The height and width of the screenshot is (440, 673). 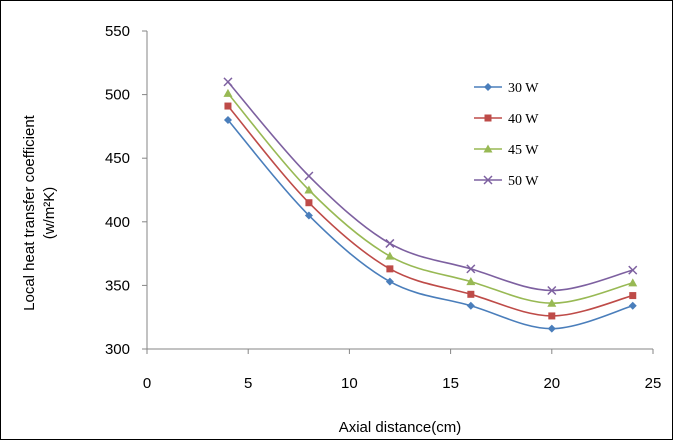 I want to click on y-tick-label: 350, so click(x=117, y=285).